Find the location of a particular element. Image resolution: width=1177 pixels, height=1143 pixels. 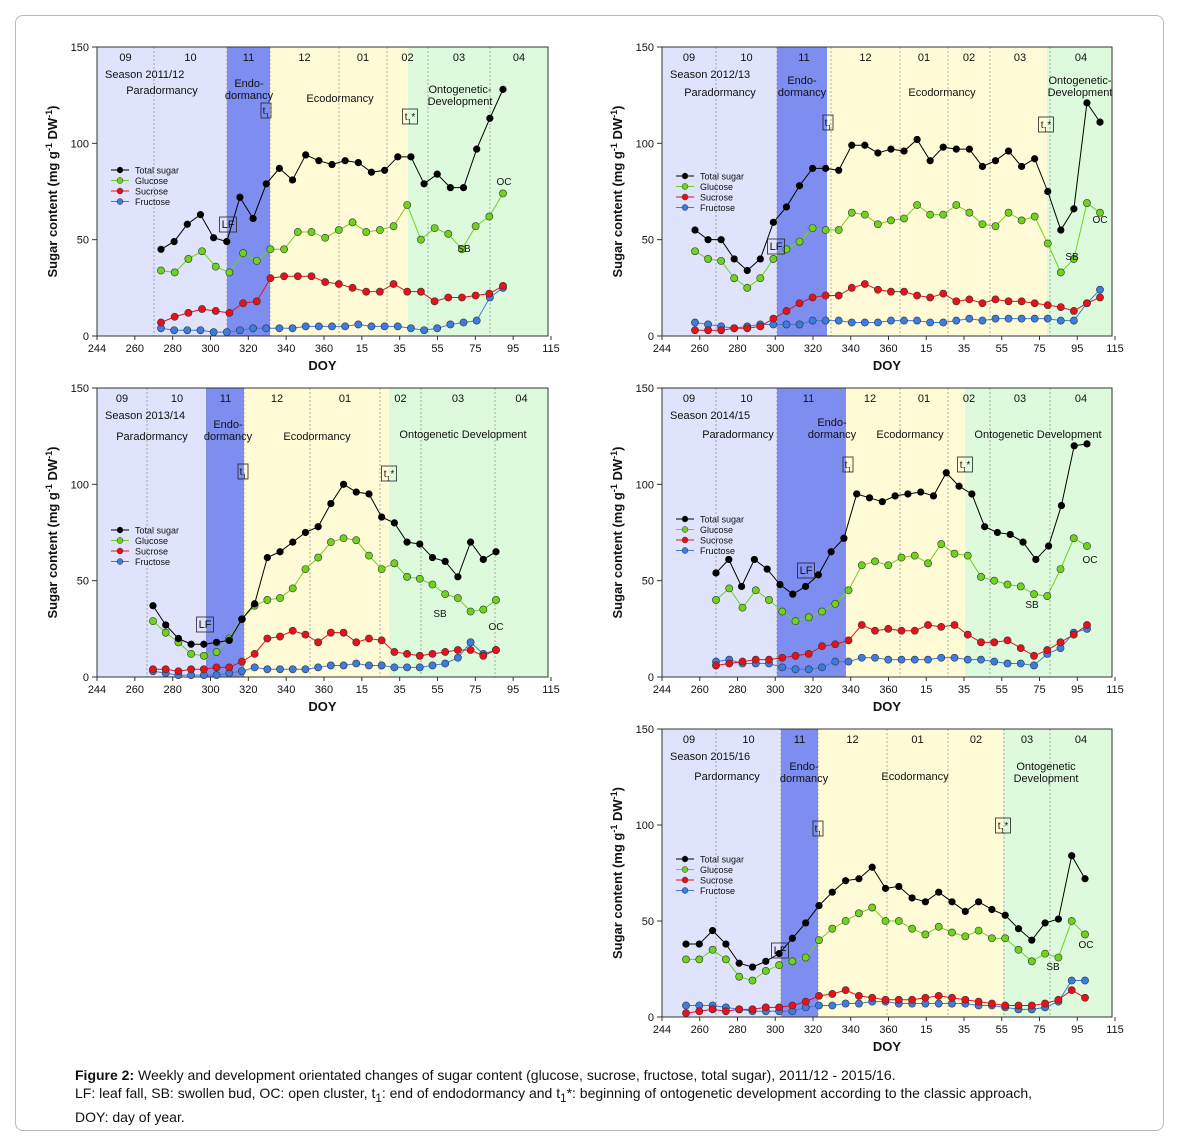

month-label: 12 is located at coordinates (277, 399).